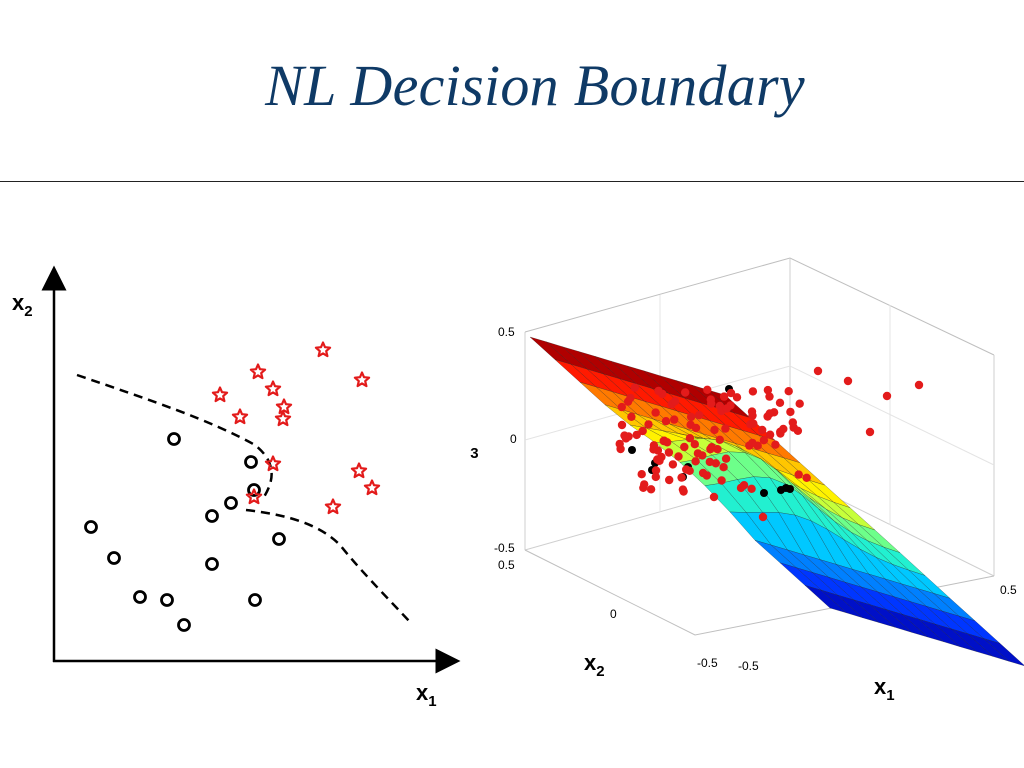 This screenshot has height=768, width=1024. Describe the element at coordinates (535, 85) in the screenshot. I see `slide-title: NL Decision Boundary` at that location.